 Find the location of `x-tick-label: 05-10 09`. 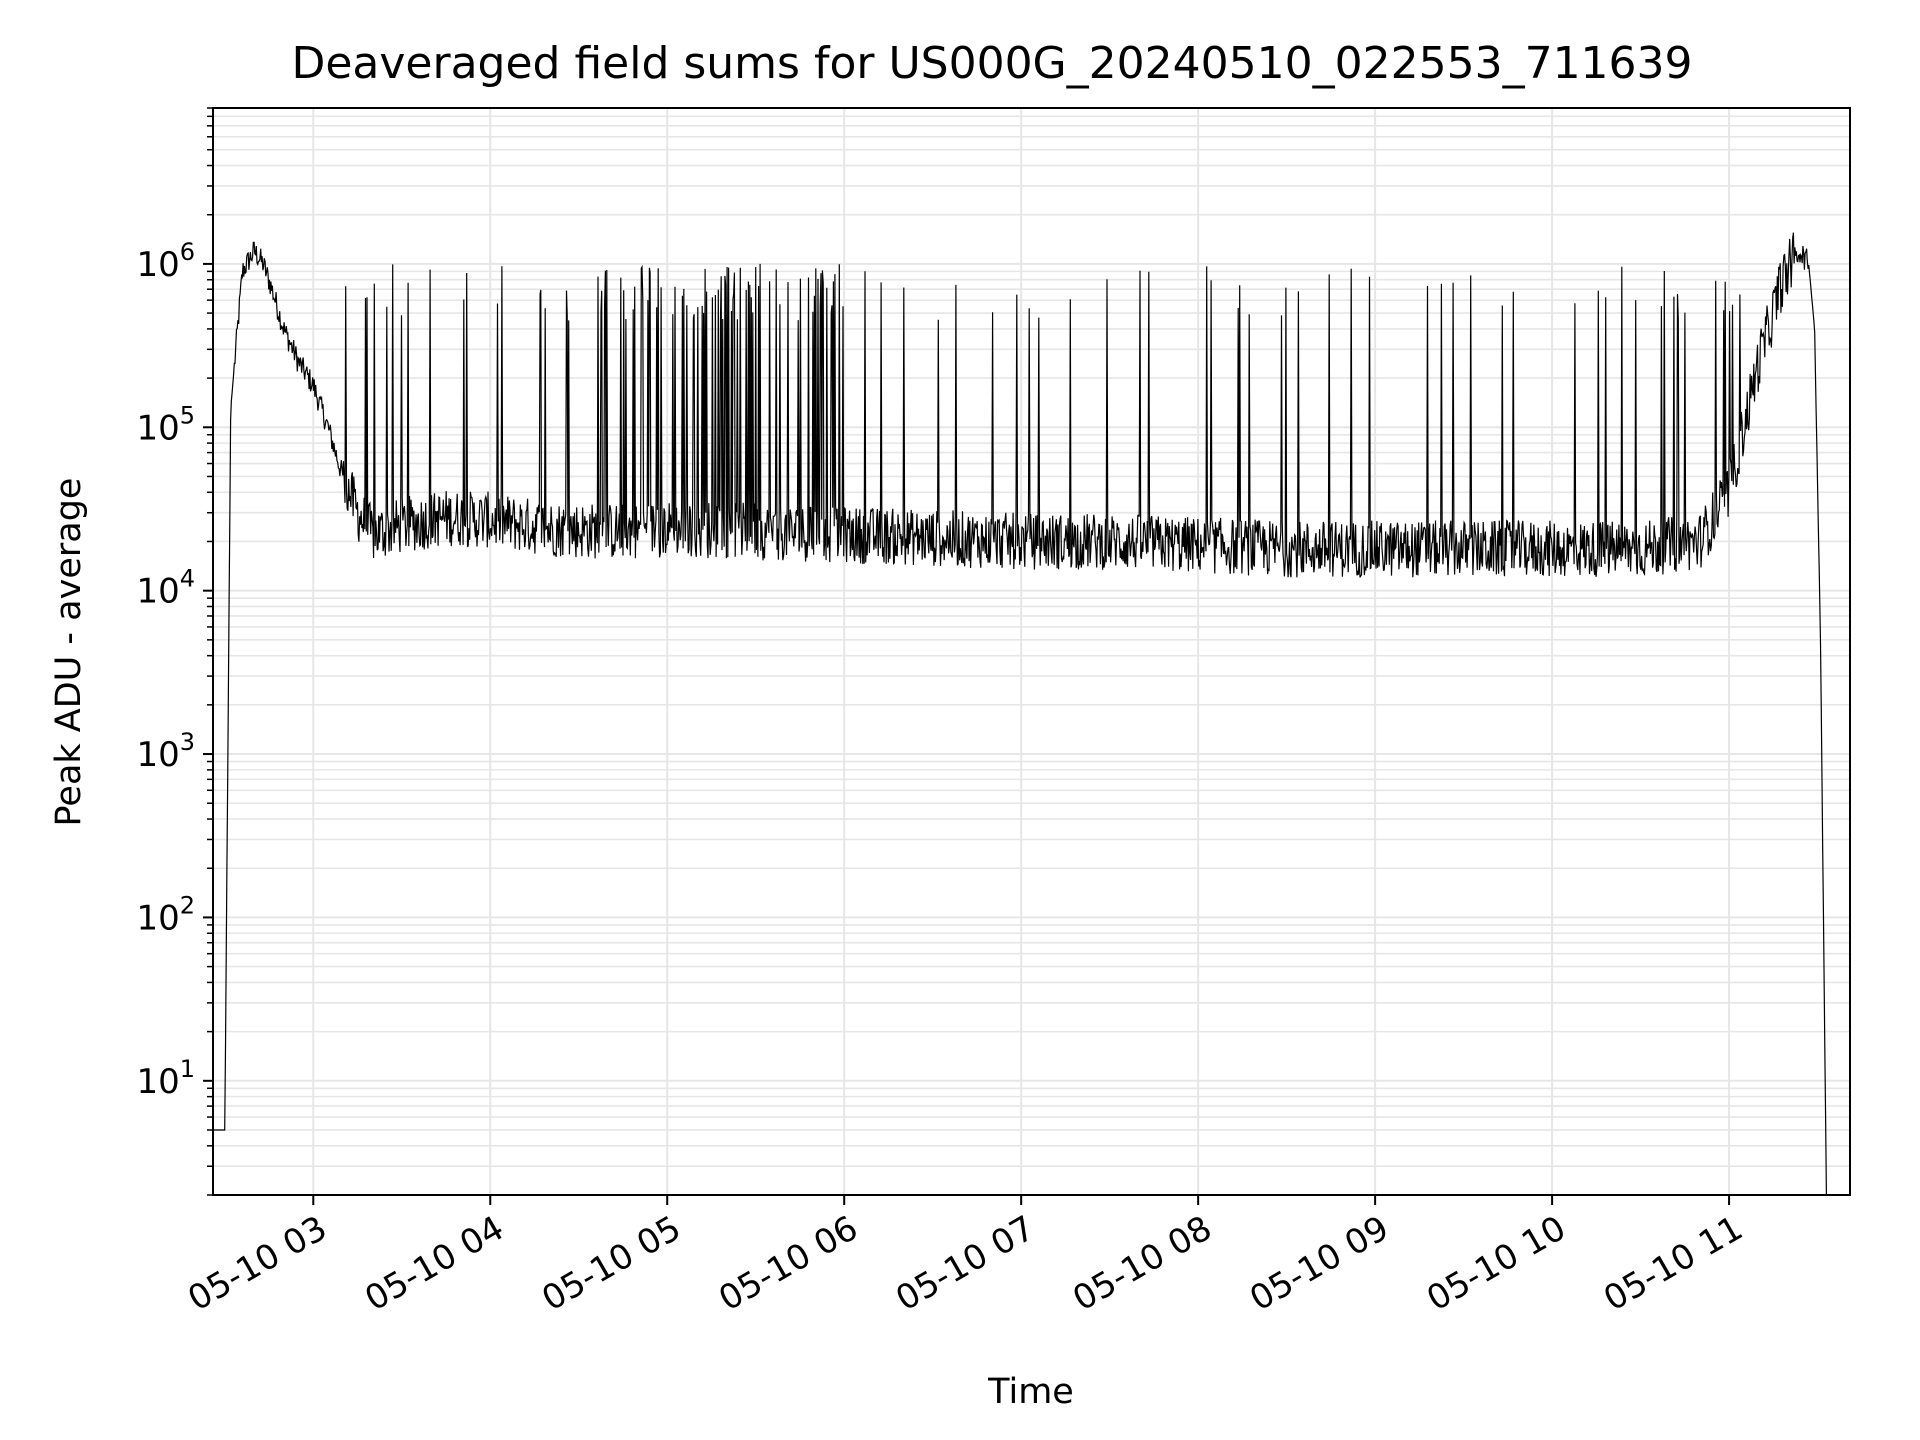

x-tick-label: 05-10 09 is located at coordinates (1319, 1263).